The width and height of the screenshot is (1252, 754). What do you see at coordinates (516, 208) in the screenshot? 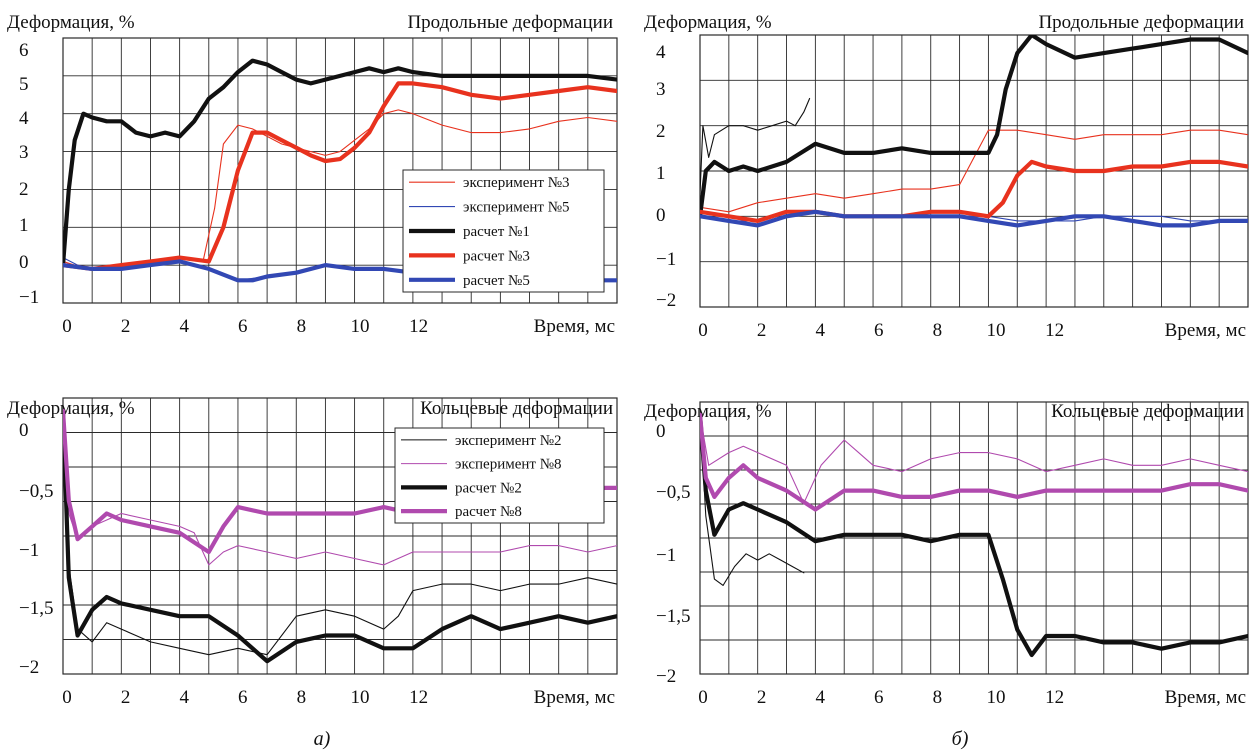
I see `legend-label: эксперимент №5` at bounding box center [516, 208].